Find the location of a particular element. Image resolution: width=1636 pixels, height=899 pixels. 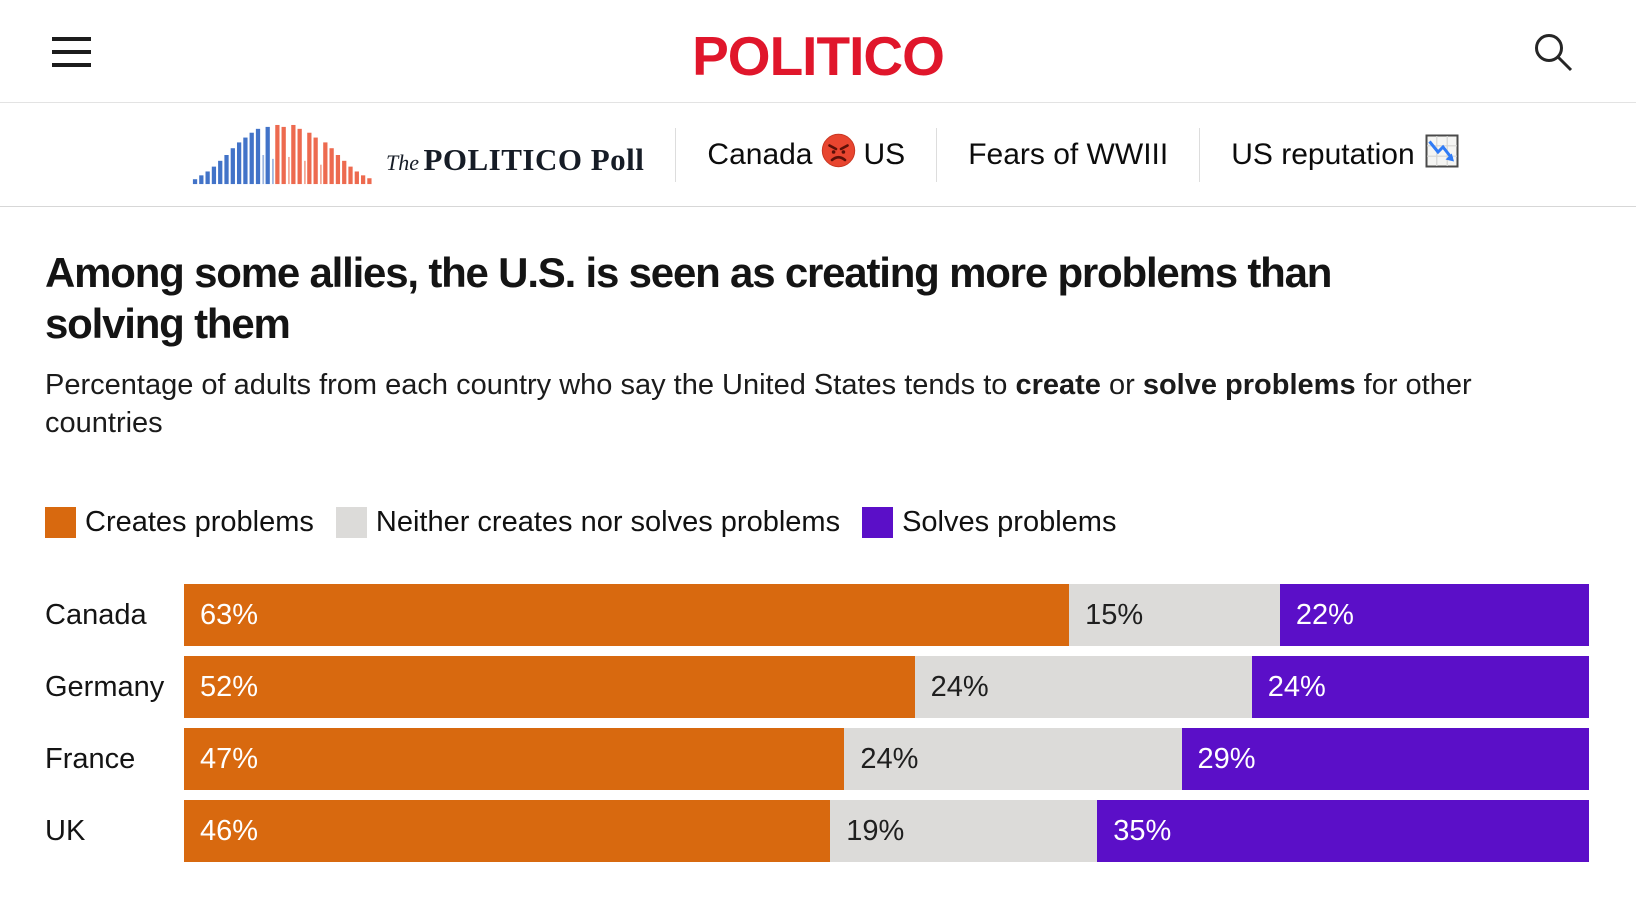

politico-logo: POLITICO is located at coordinates (818, 56).